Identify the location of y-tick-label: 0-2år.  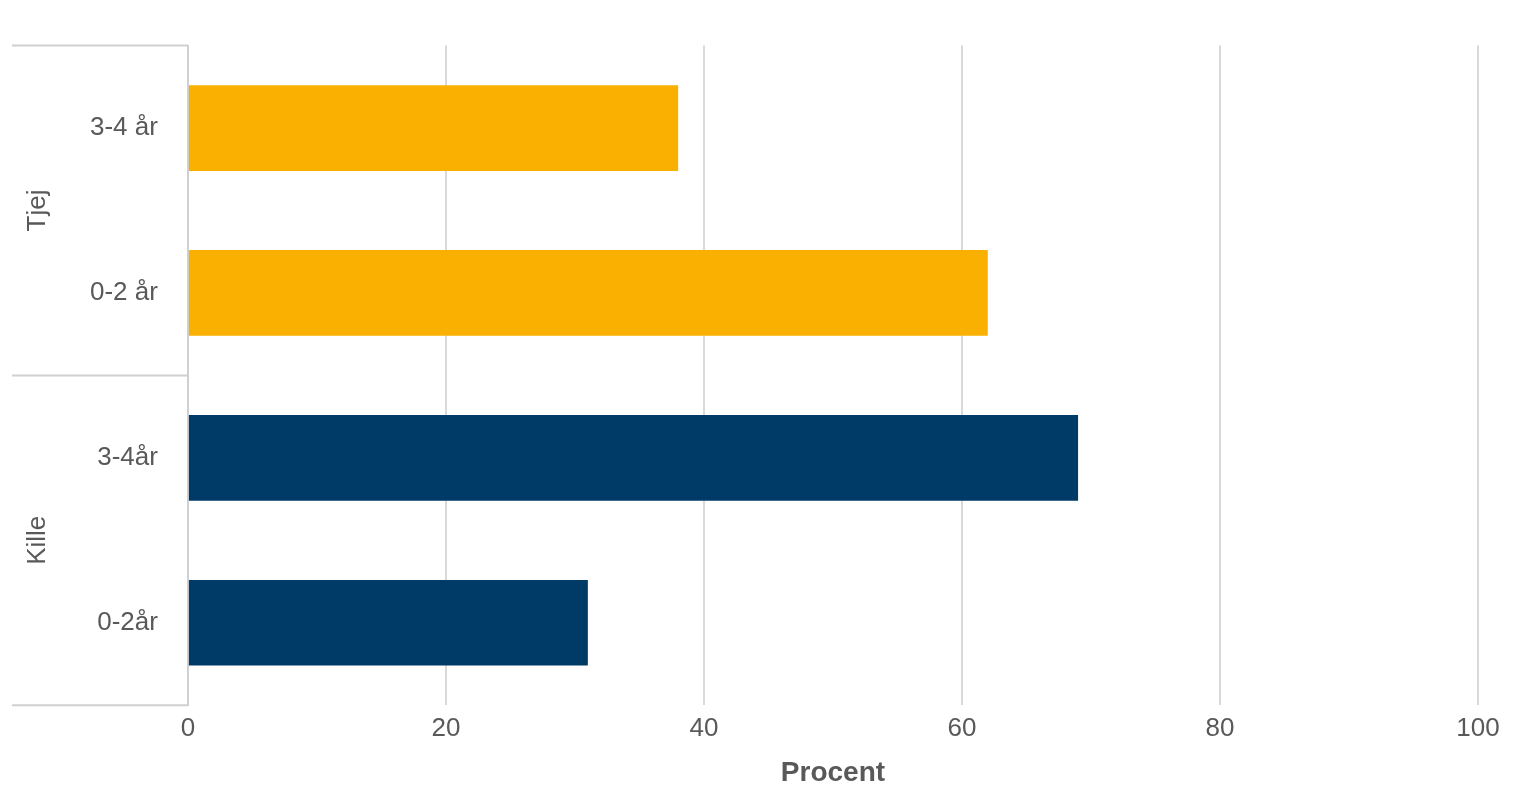
(128, 620).